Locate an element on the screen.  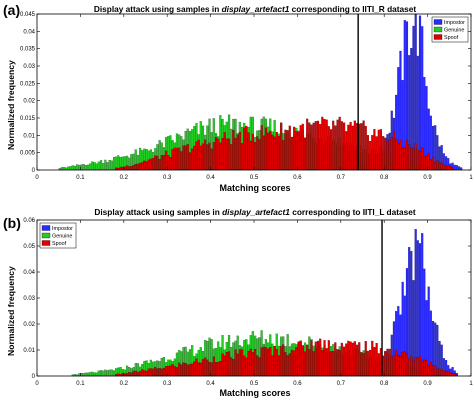
x-axis-label-b: Matching scores is located at coordinates (255, 393).